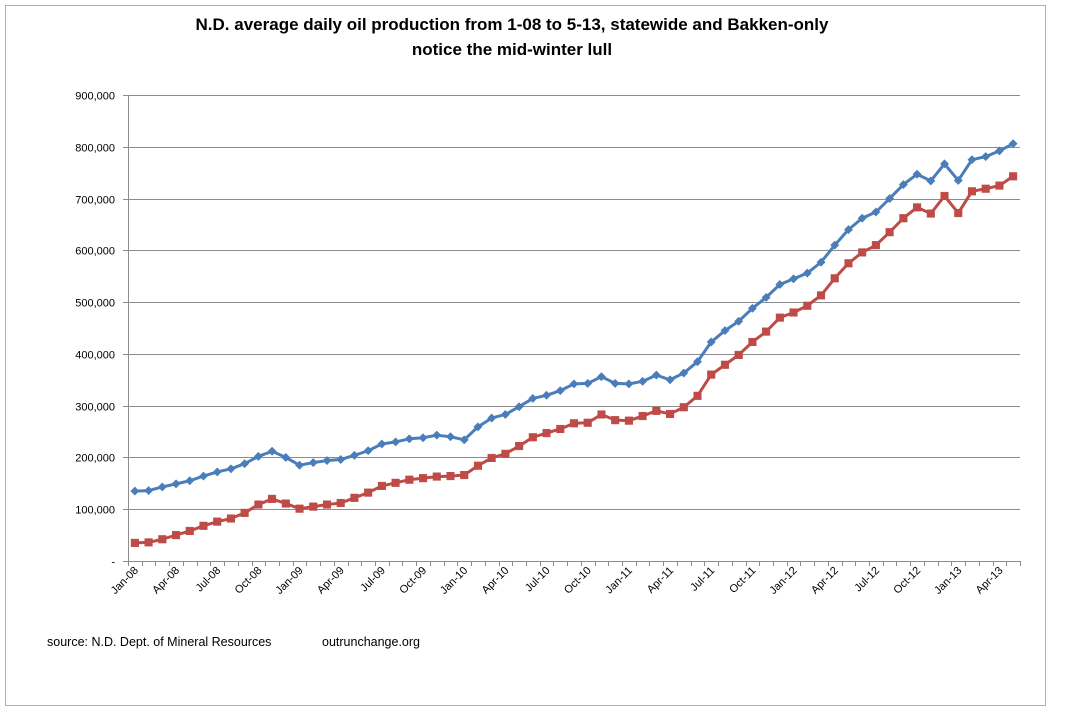  What do you see at coordinates (95, 408) in the screenshot?
I see `y-tick-label: 300,000` at bounding box center [95, 408].